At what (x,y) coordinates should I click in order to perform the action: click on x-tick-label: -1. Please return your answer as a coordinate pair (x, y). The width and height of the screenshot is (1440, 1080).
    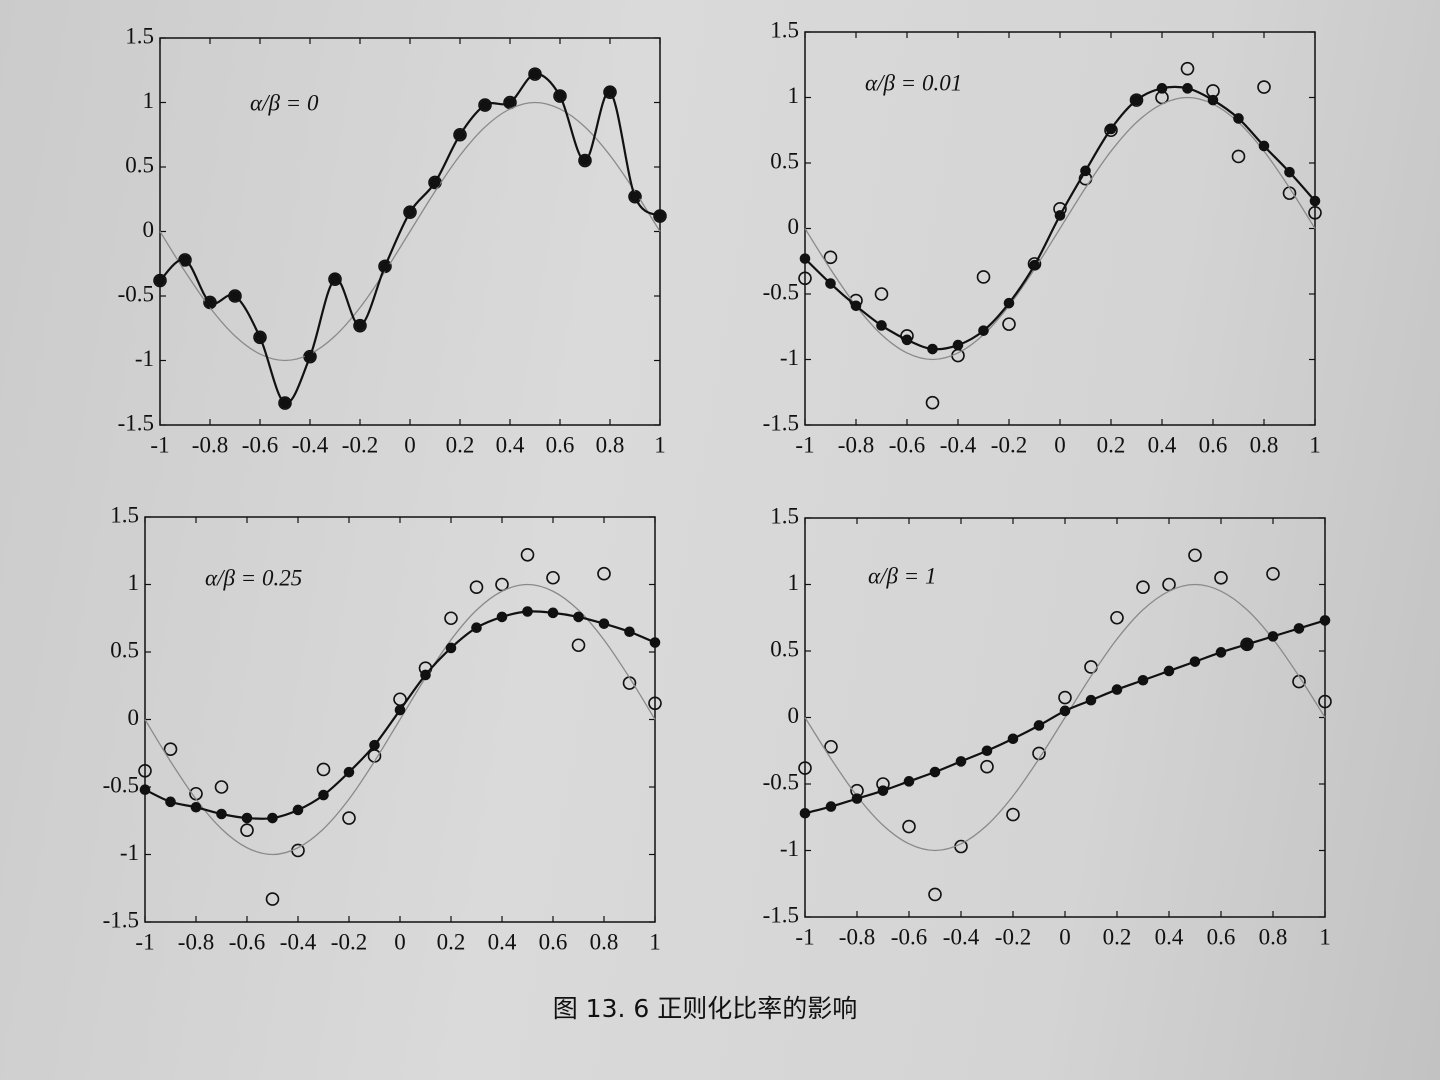
    Looking at the image, I should click on (144, 941).